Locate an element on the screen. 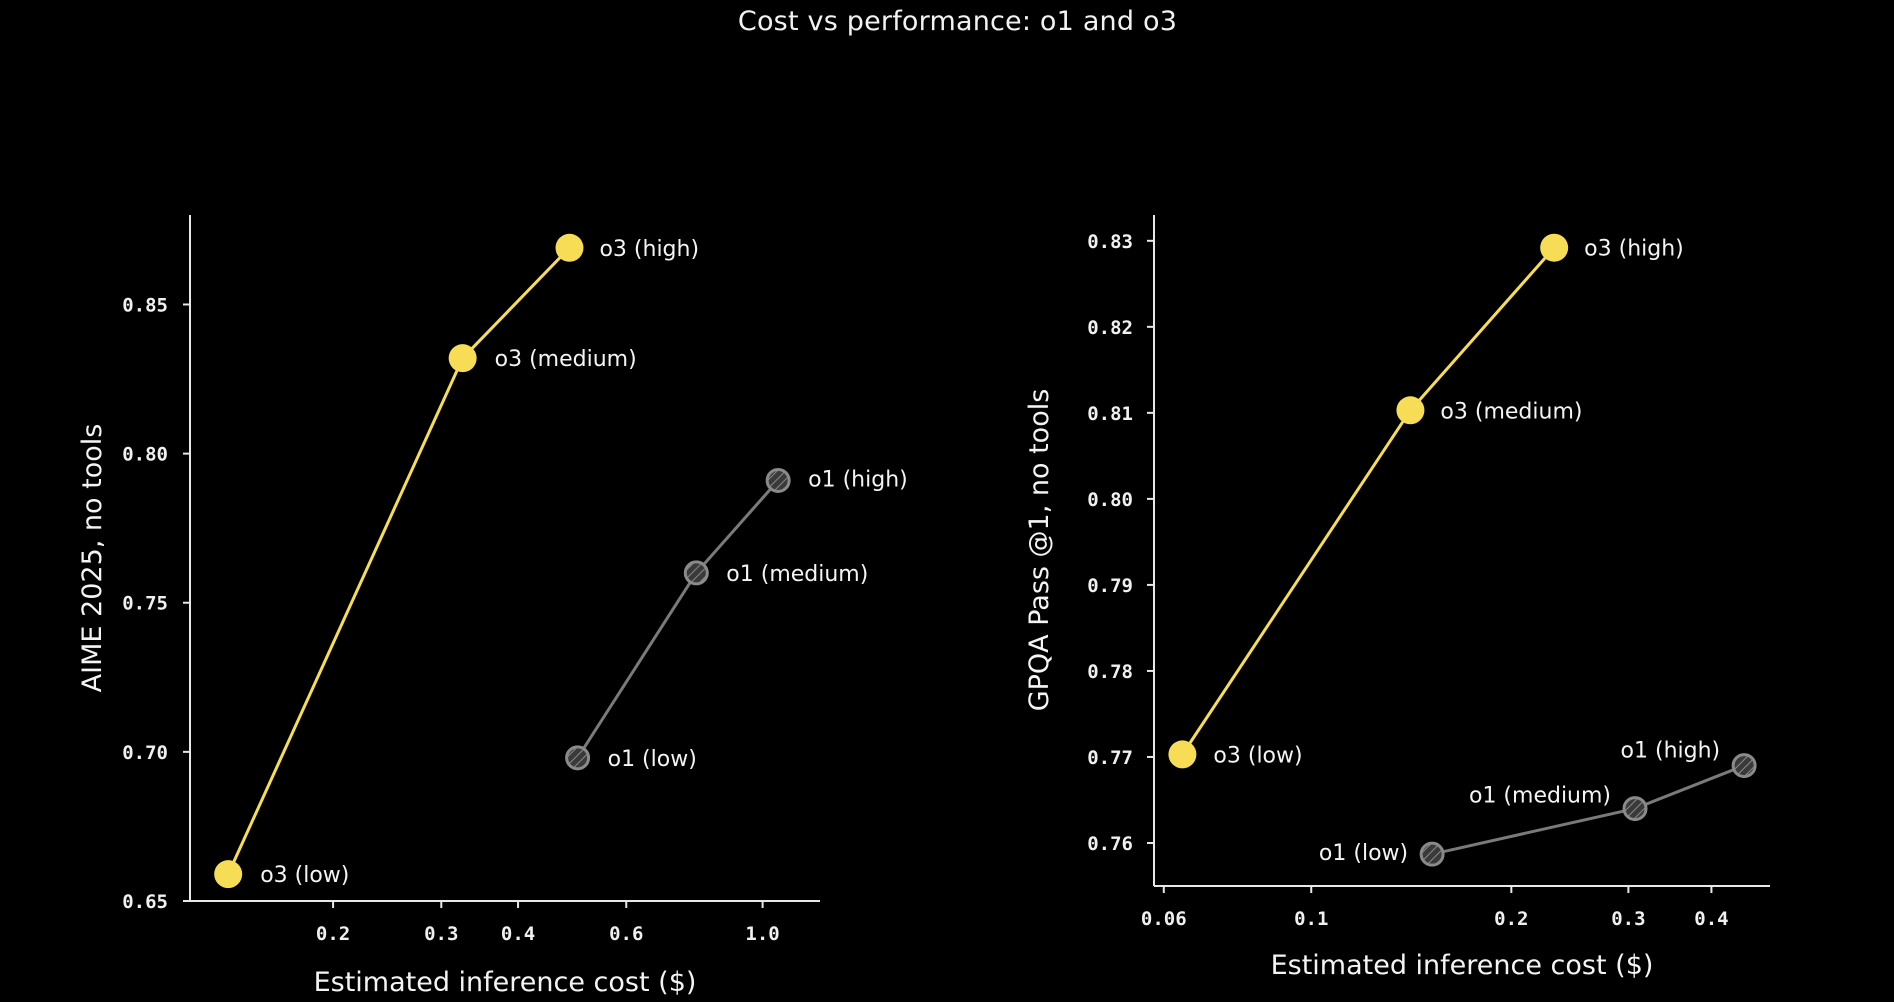 This screenshot has width=1894, height=1002. x-ticks: 0.2 0.3 0.4 0.6 1.0 is located at coordinates (548, 923).